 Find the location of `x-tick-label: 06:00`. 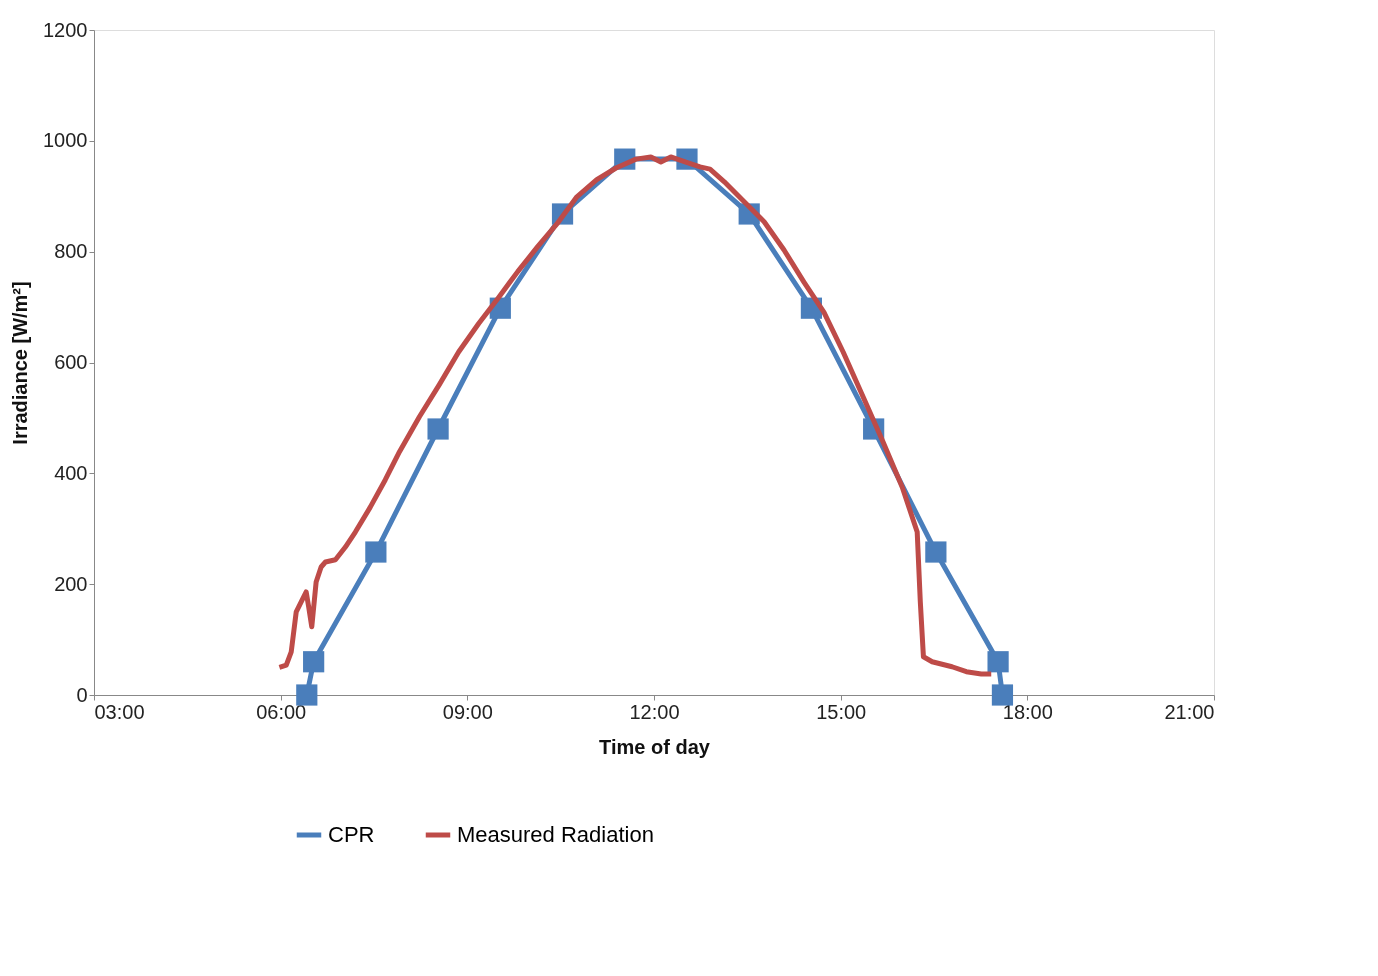

x-tick-label: 06:00 is located at coordinates (281, 711).